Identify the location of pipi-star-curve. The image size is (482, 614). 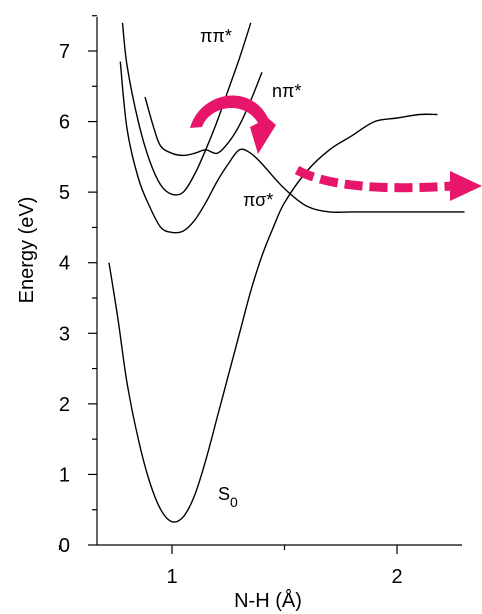
(186, 109).